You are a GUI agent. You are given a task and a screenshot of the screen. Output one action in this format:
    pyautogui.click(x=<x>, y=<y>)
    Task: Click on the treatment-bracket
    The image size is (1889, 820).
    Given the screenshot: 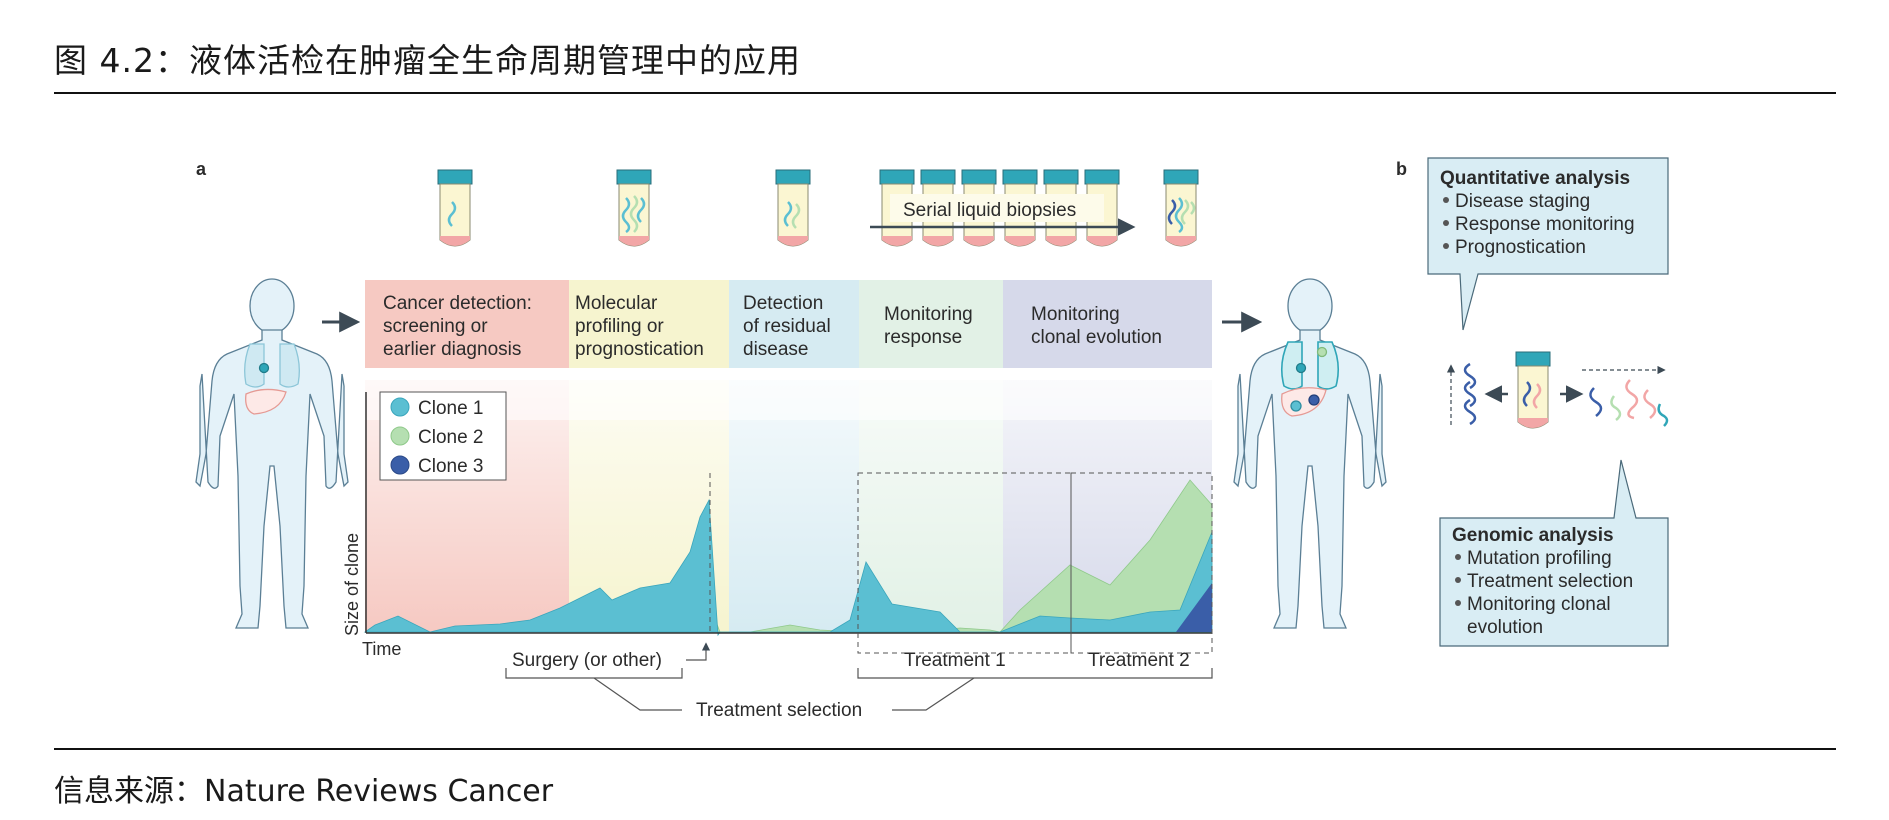 What is the action you would take?
    pyautogui.click(x=1035, y=673)
    